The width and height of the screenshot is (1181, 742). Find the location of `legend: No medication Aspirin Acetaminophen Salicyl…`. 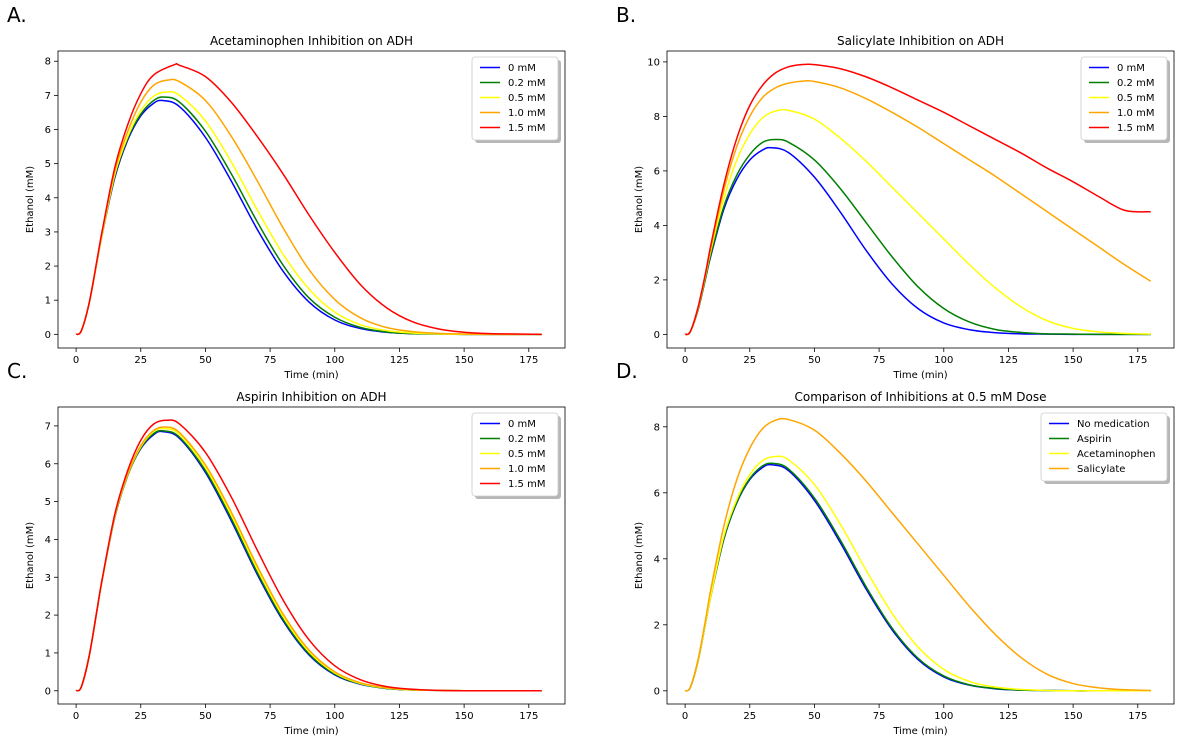

legend: No medication Aspirin Acetaminophen Salicyl… is located at coordinates (1105, 448).